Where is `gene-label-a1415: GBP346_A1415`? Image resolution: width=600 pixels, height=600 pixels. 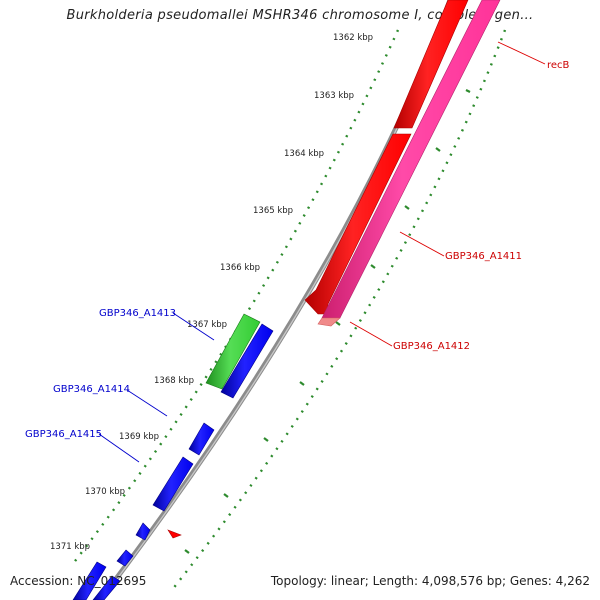 gene-label-a1415: GBP346_A1415 is located at coordinates (63, 434).